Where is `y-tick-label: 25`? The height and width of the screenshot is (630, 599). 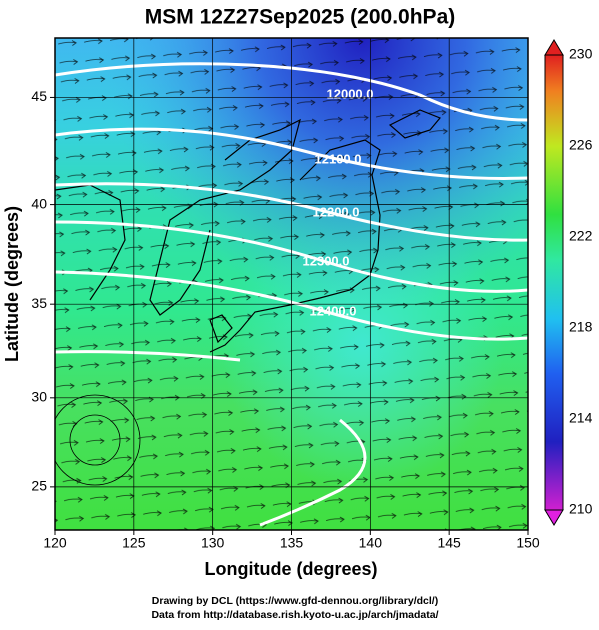
y-tick-label: 25 is located at coordinates (39, 486).